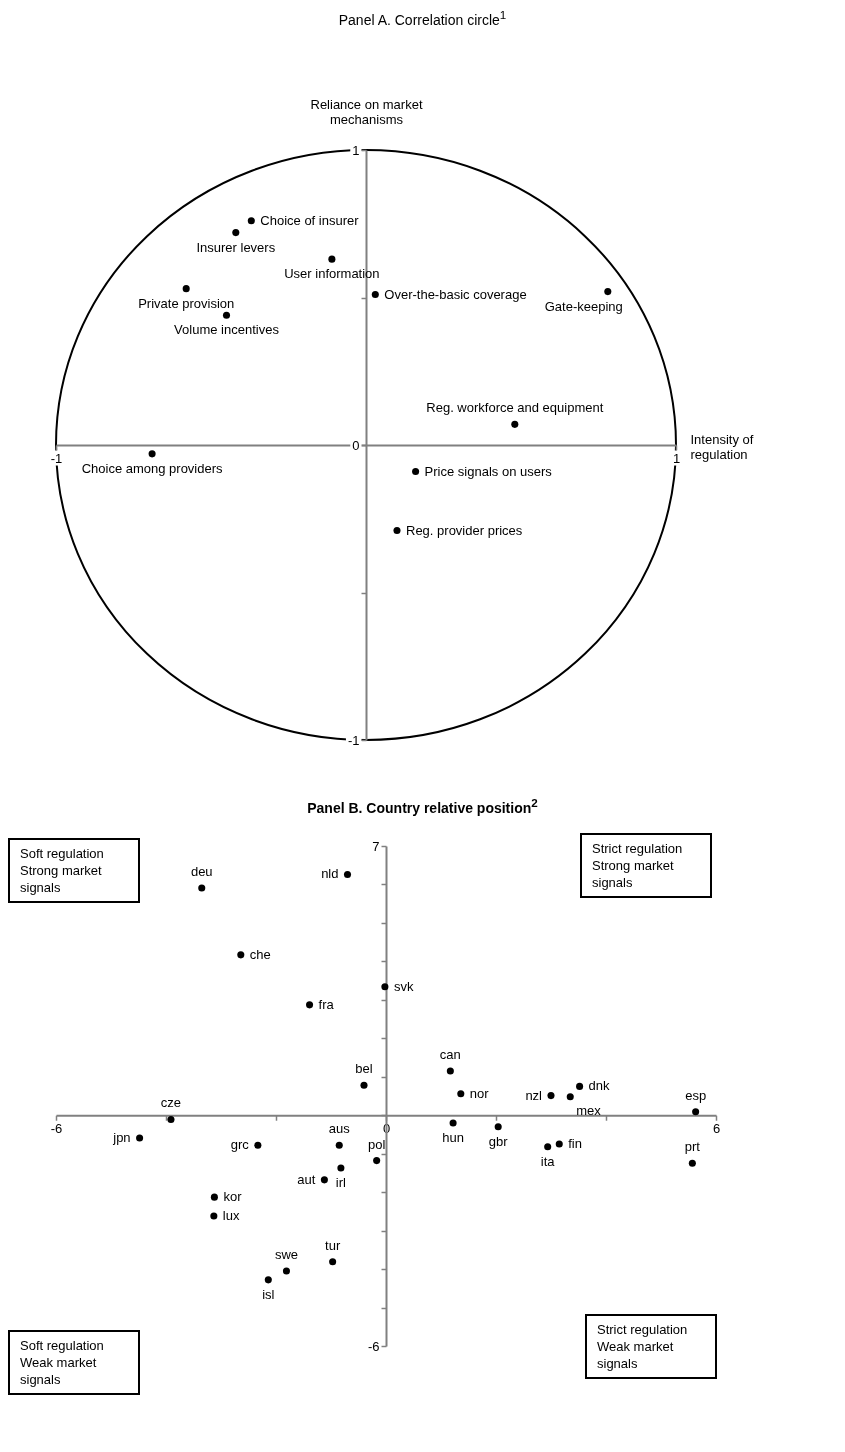 The width and height of the screenshot is (845, 1452). I want to click on annotation: Insurer levers, so click(236, 247).